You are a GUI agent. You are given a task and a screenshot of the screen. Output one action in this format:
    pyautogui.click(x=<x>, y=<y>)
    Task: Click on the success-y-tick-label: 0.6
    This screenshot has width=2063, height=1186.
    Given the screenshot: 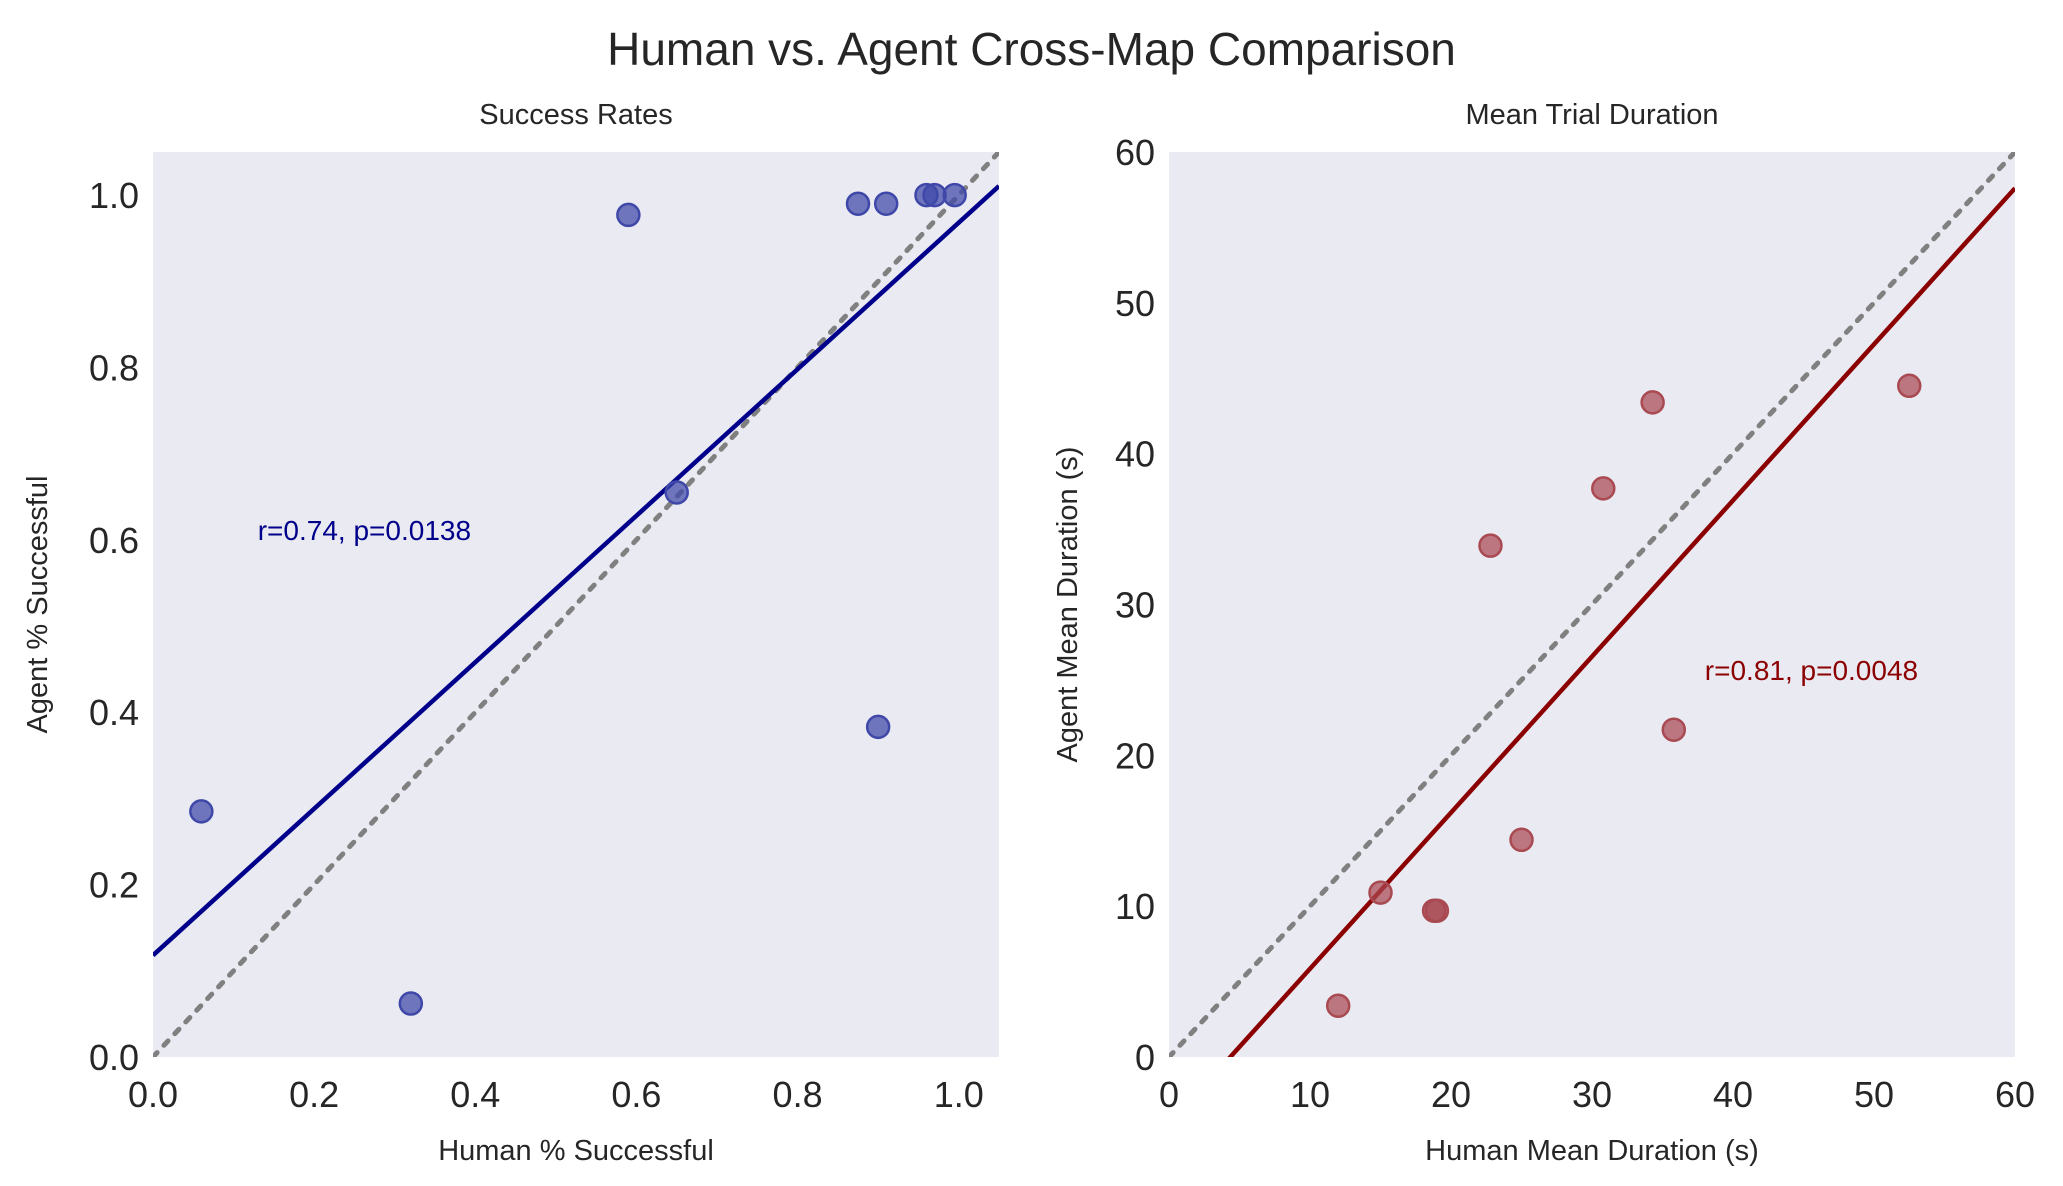 What is the action you would take?
    pyautogui.click(x=114, y=540)
    